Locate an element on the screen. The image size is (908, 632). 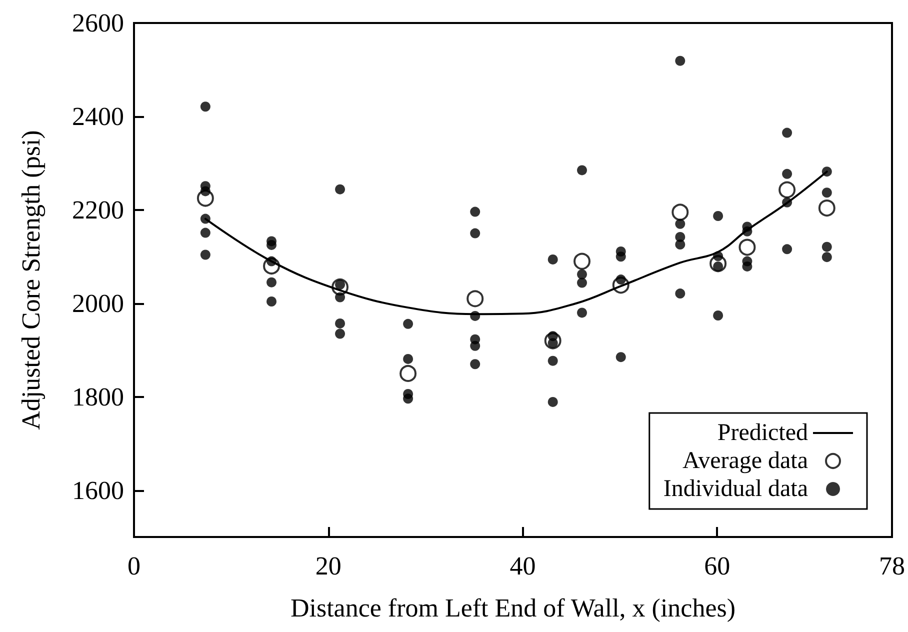
y-tick-label: 2600 is located at coordinates (98, 23).